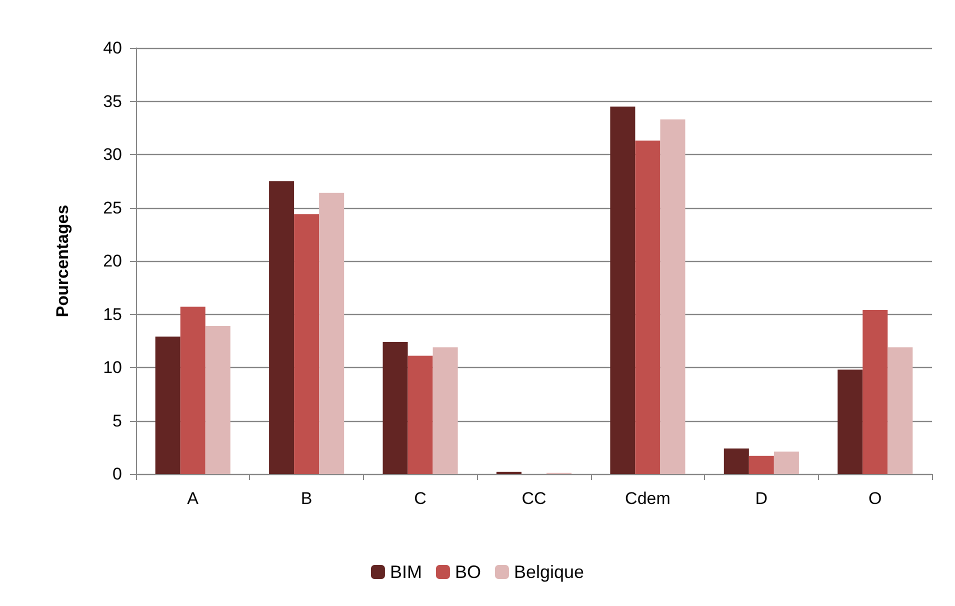  I want to click on y-tick-label: 5, so click(117, 420).